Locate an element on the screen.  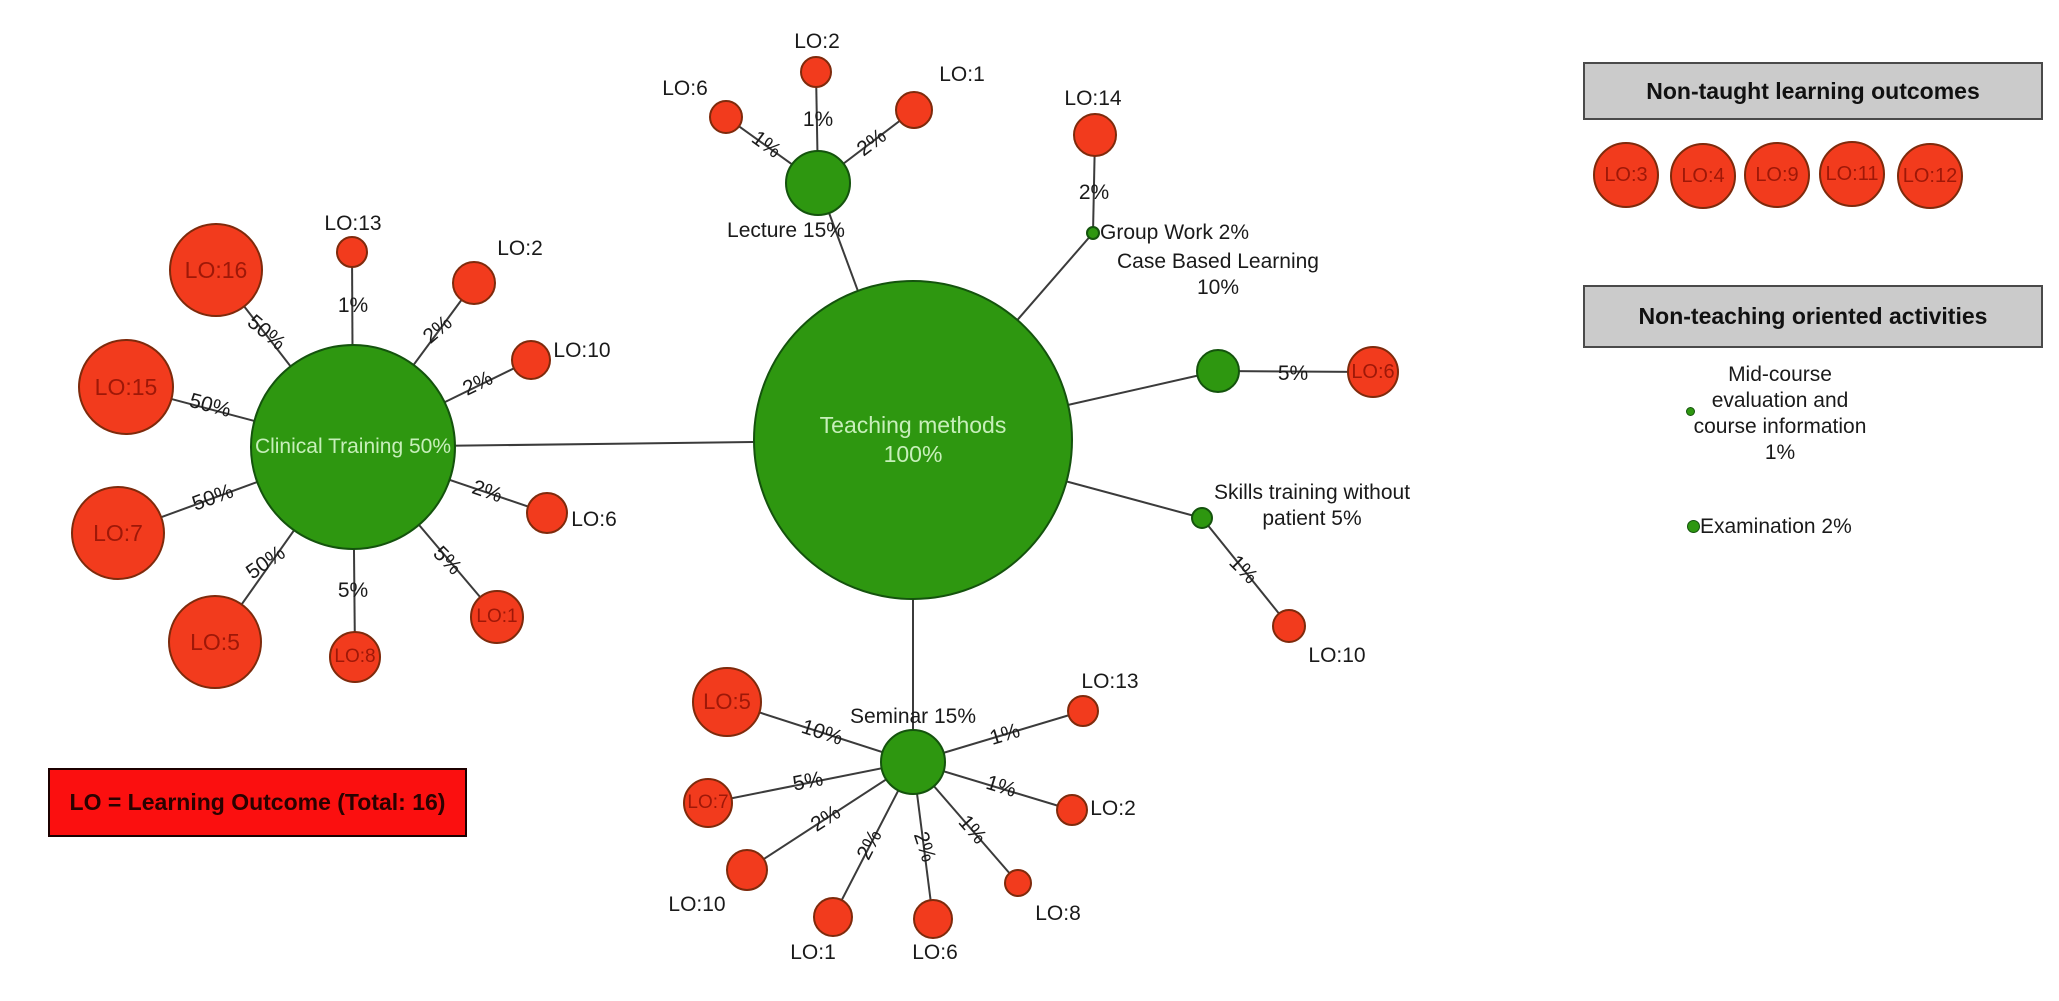
node-label-seminar-lo6: LO:6 is located at coordinates (935, 952).